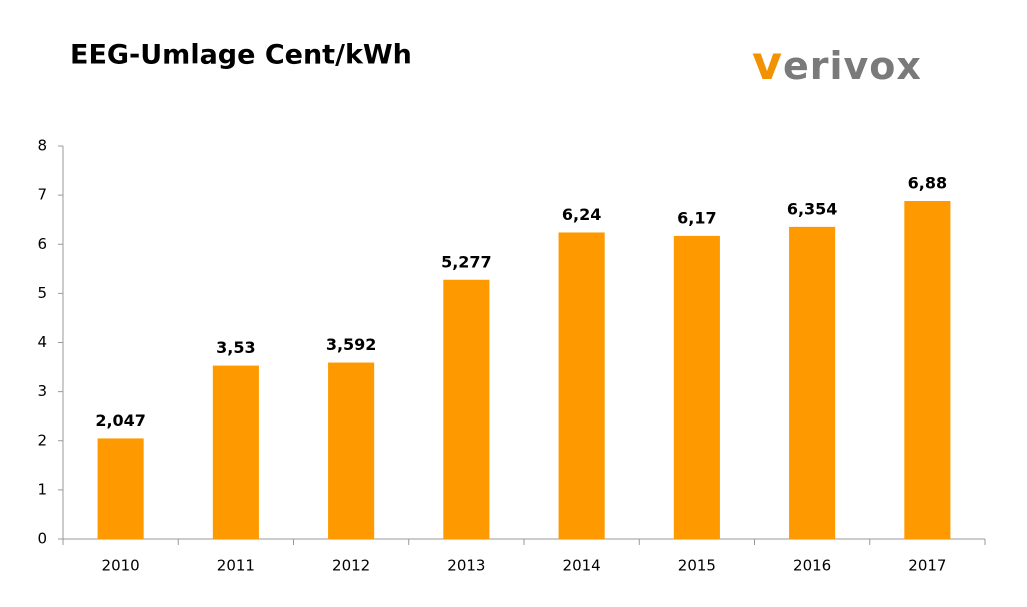  I want to click on y-tick-label: 7, so click(42, 195).